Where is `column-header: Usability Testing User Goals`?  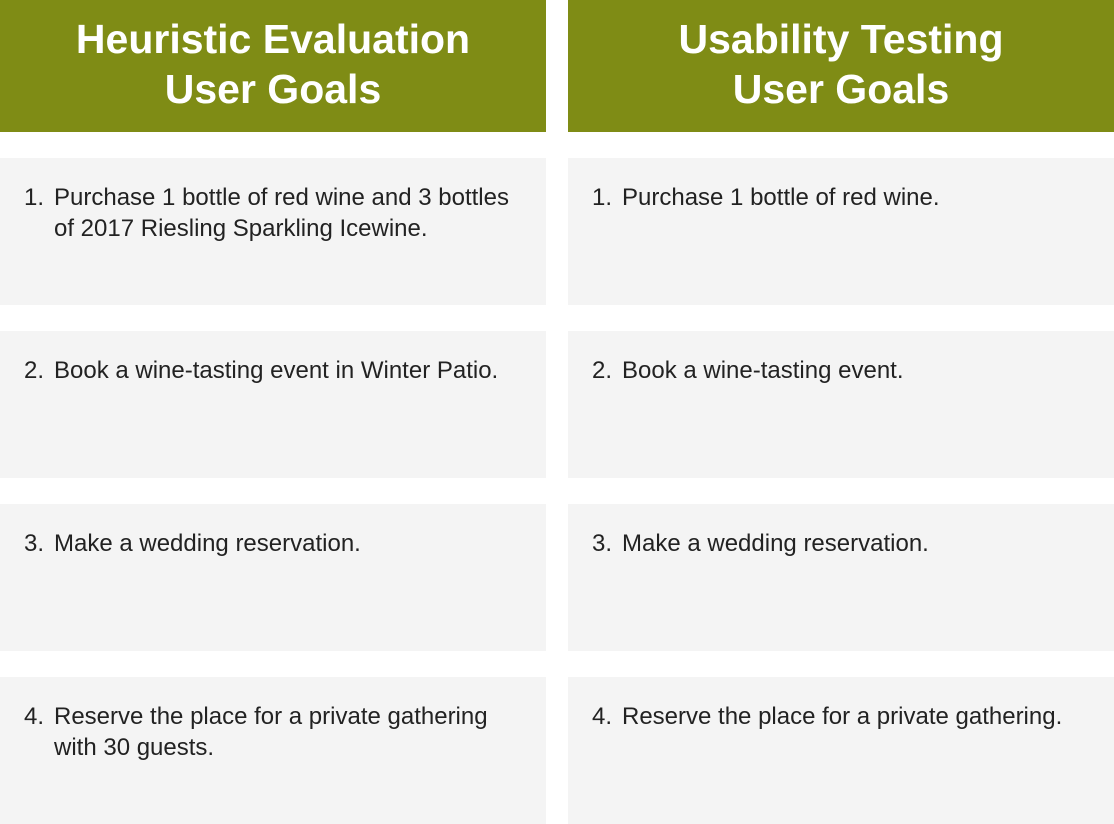 column-header: Usability Testing User Goals is located at coordinates (841, 66).